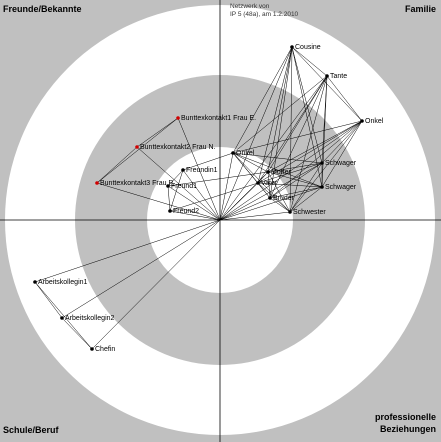 The image size is (441, 442). Describe the element at coordinates (281, 172) in the screenshot. I see `node-label: Mutter` at that location.